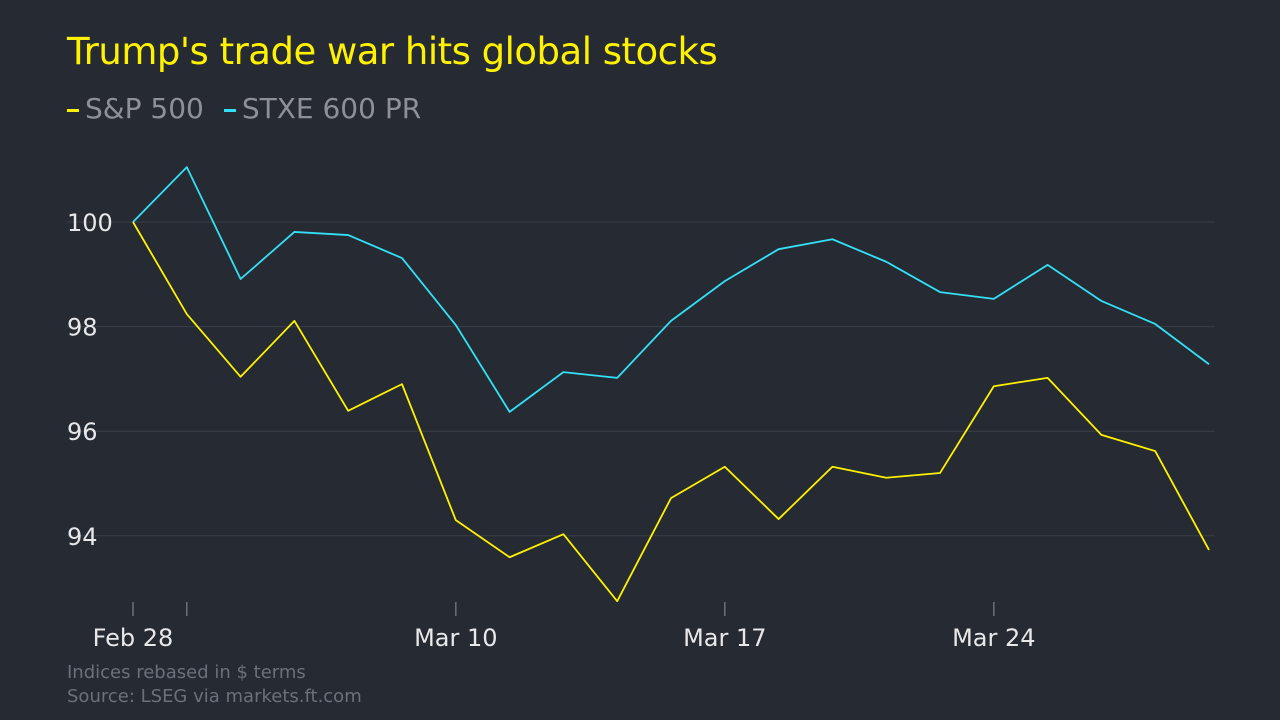 The width and height of the screenshot is (1280, 720). What do you see at coordinates (331, 108) in the screenshot?
I see `legend-label-stxe600: STXE 600 PR` at bounding box center [331, 108].